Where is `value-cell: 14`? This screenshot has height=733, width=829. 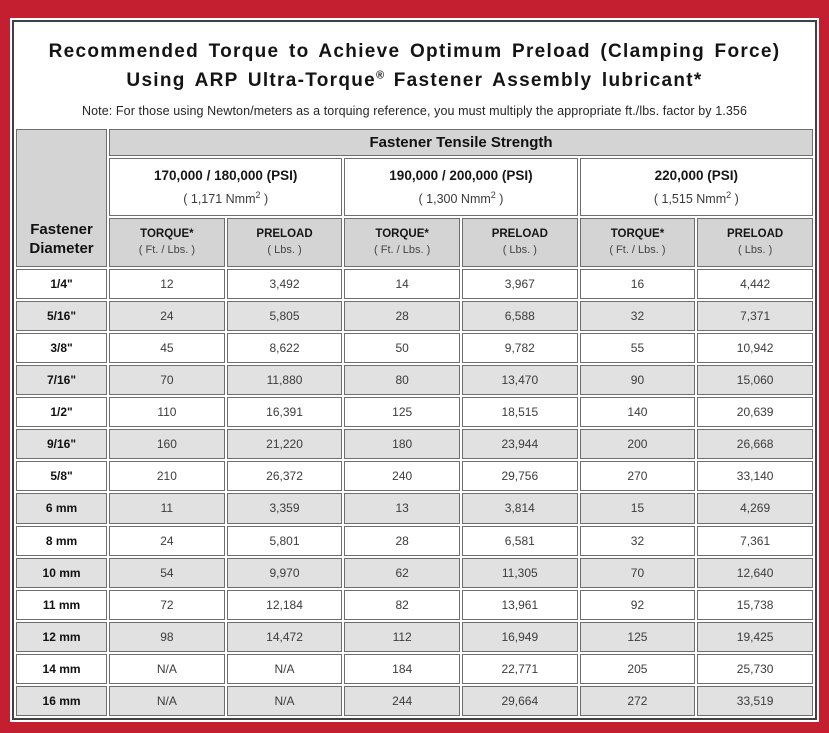
value-cell: 14 is located at coordinates (402, 283).